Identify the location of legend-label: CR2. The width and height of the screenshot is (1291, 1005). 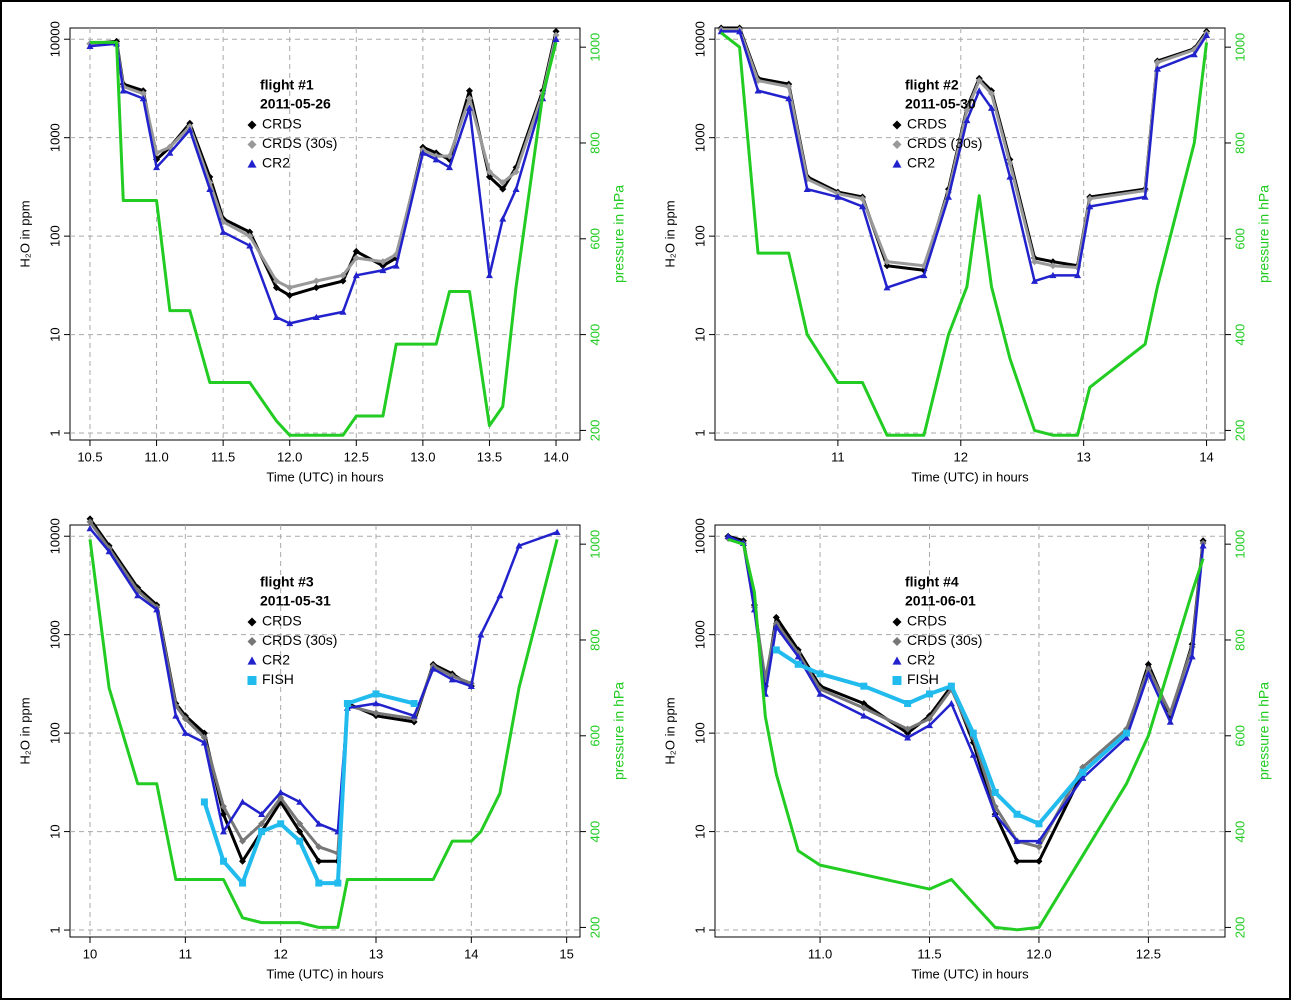
(276, 163).